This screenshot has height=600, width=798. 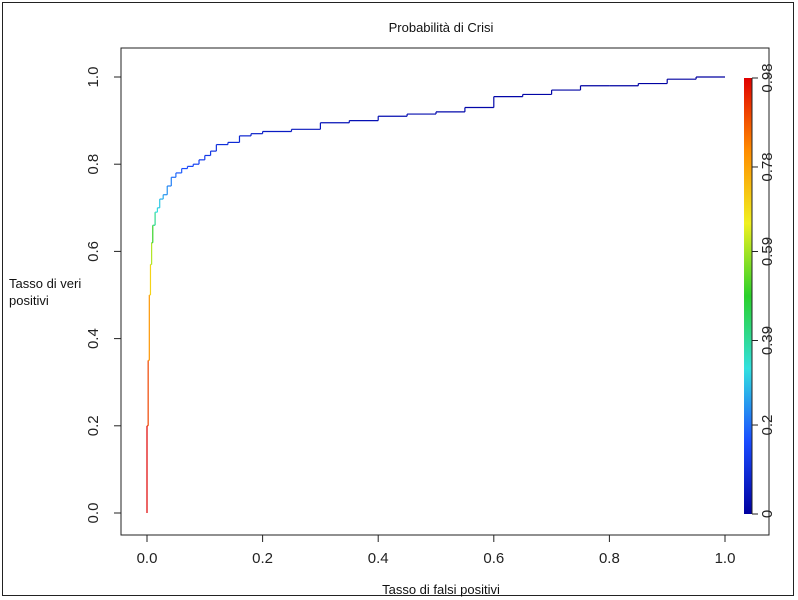 I want to click on colorbar, so click(x=748, y=296).